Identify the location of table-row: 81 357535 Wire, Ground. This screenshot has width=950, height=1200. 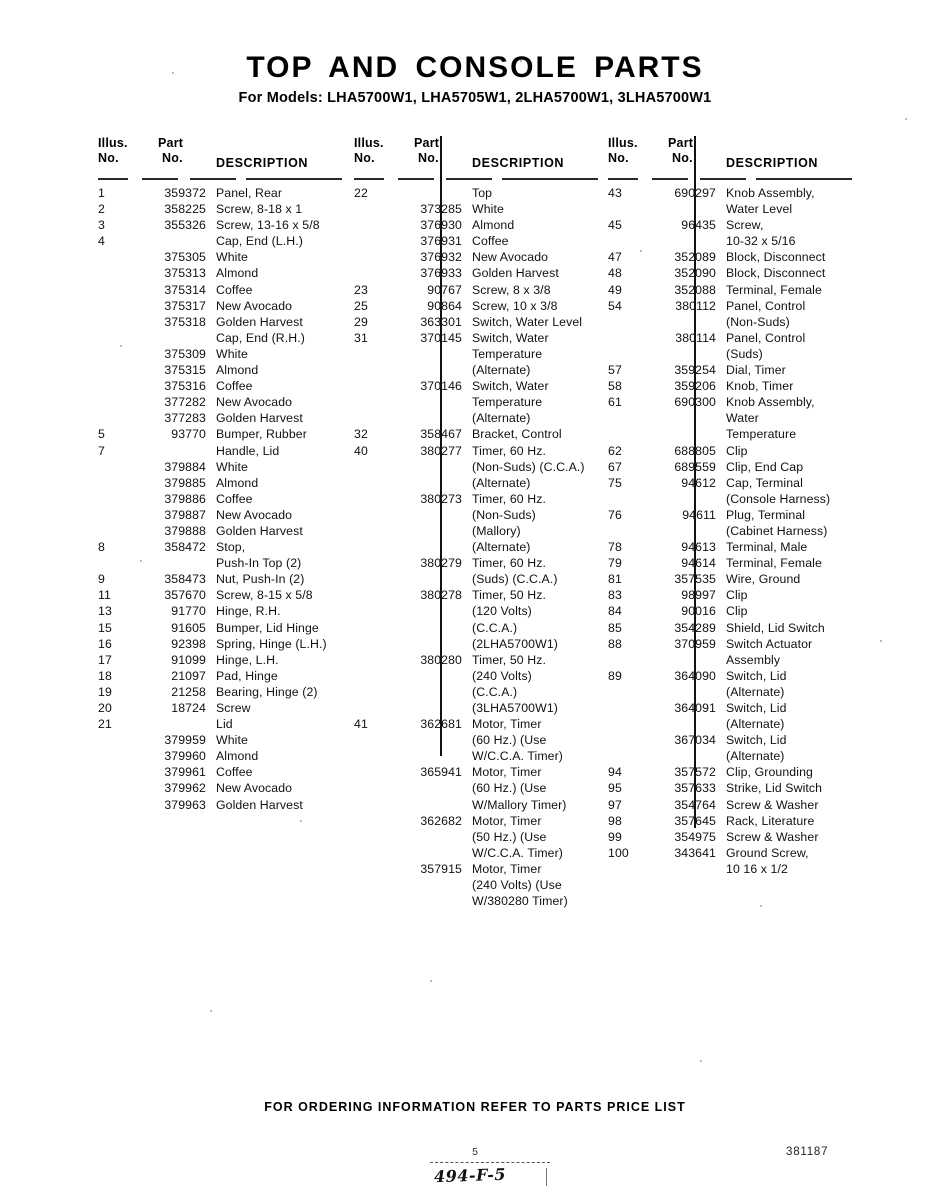
(731, 579).